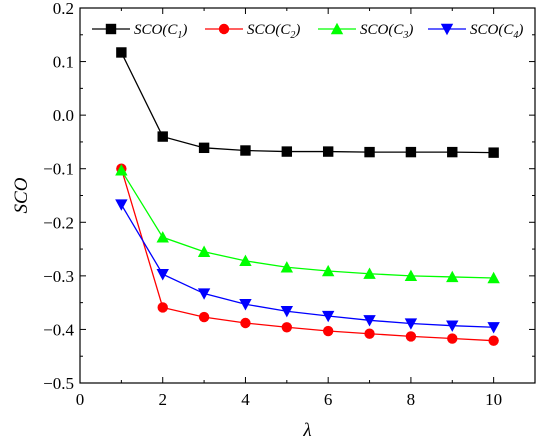 This screenshot has height=442, width=550. What do you see at coordinates (63, 62) in the screenshot?
I see `y-tick-label: 0.1` at bounding box center [63, 62].